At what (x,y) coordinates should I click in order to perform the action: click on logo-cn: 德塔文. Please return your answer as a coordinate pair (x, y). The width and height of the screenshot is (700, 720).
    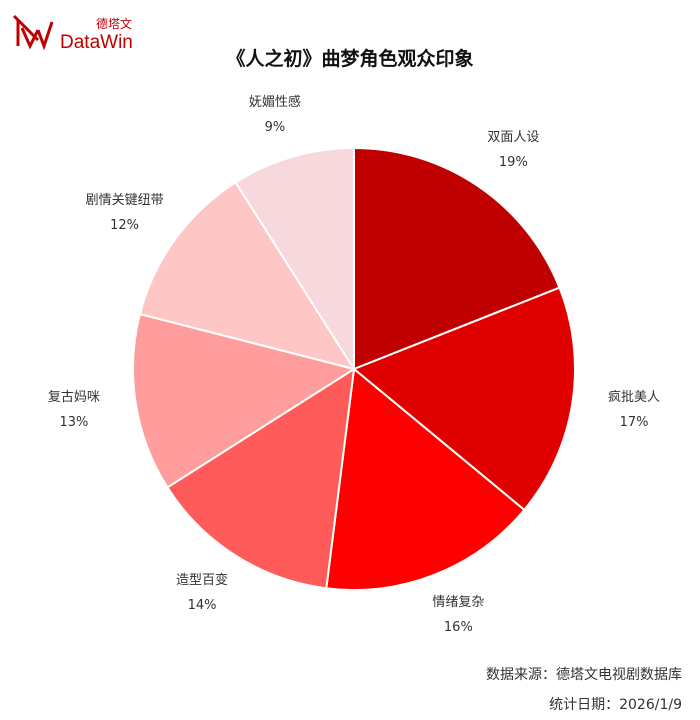
    Looking at the image, I should click on (114, 24).